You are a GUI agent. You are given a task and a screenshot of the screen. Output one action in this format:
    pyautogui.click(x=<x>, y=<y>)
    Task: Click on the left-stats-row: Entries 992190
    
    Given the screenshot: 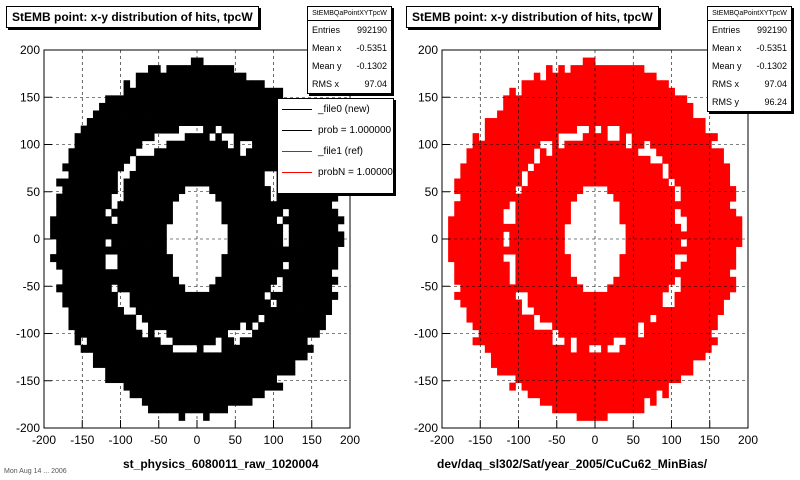 What is the action you would take?
    pyautogui.click(x=349, y=30)
    